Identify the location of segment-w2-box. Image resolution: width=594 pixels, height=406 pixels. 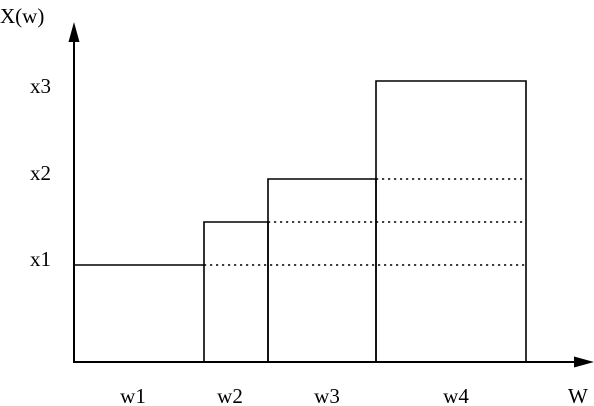
(236, 291).